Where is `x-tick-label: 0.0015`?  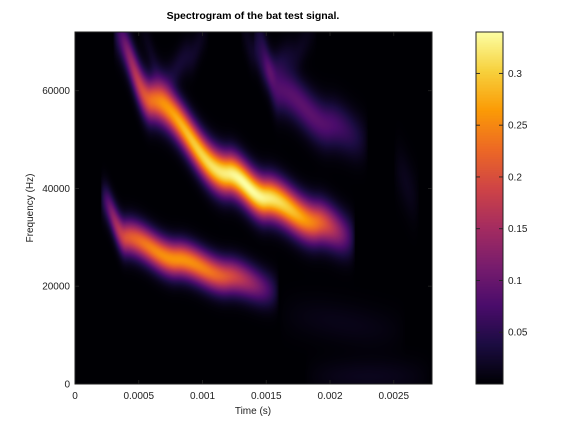
x-tick-label: 0.0015 is located at coordinates (266, 396).